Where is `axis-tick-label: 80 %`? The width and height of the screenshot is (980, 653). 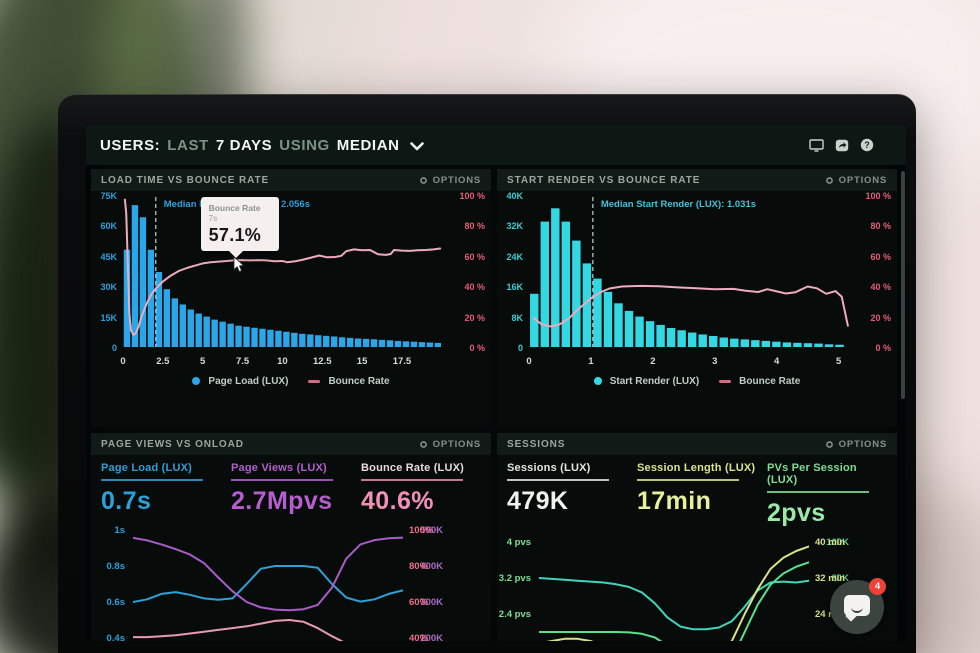
axis-tick-label: 80 % is located at coordinates (880, 226).